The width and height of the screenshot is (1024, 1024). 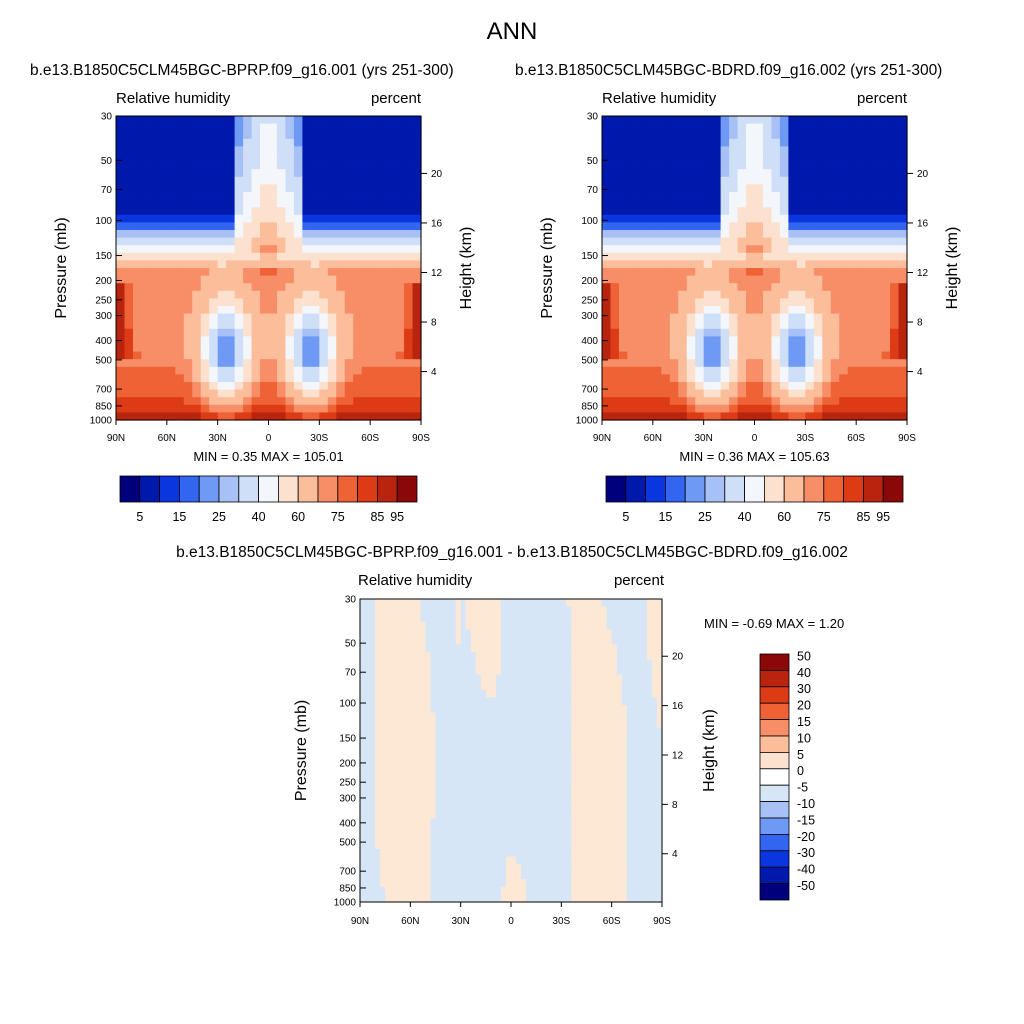 I want to click on variable-label: Relative humidity, so click(x=173, y=98).